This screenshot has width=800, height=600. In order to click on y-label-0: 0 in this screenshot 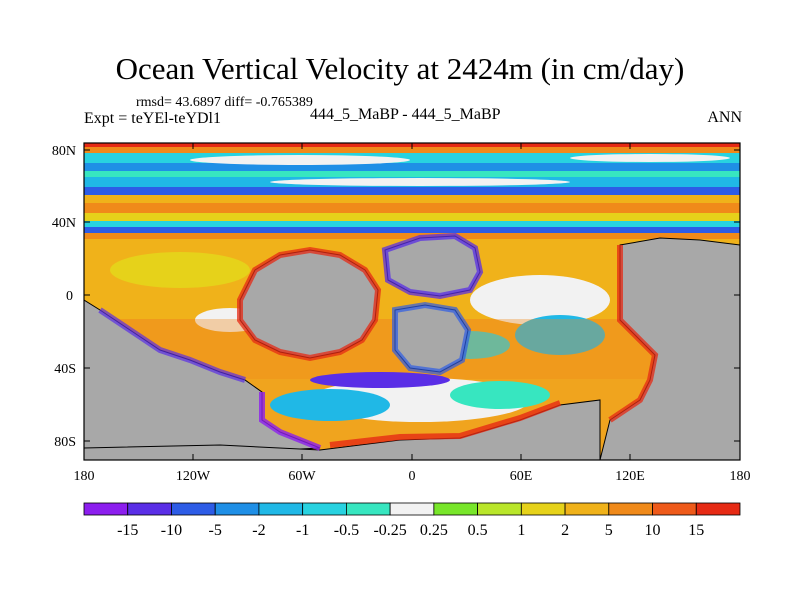, I will do `click(69, 296)`.